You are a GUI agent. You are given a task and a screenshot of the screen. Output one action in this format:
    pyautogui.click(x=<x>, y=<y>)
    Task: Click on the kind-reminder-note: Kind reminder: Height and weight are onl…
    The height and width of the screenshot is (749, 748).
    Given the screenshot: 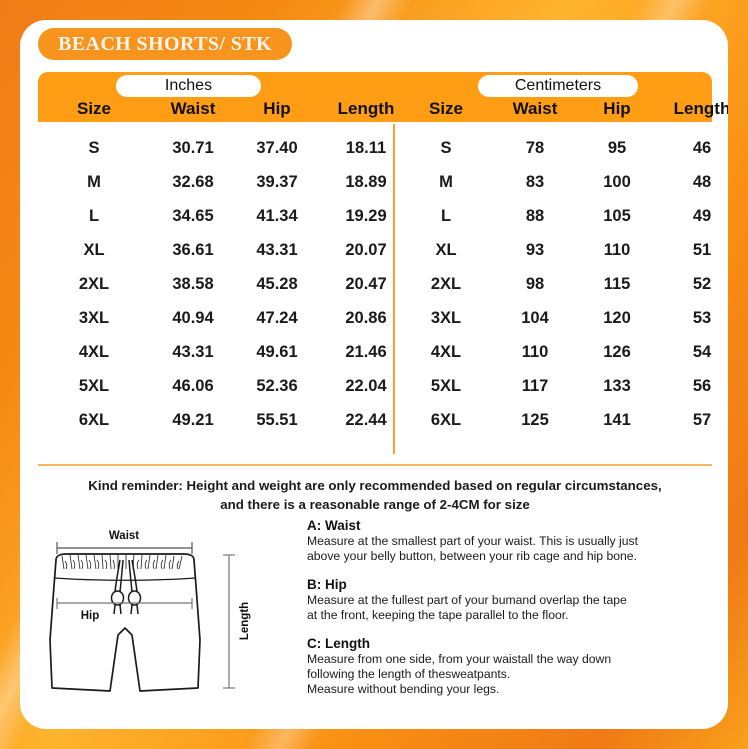 What is the action you would take?
    pyautogui.click(x=375, y=495)
    